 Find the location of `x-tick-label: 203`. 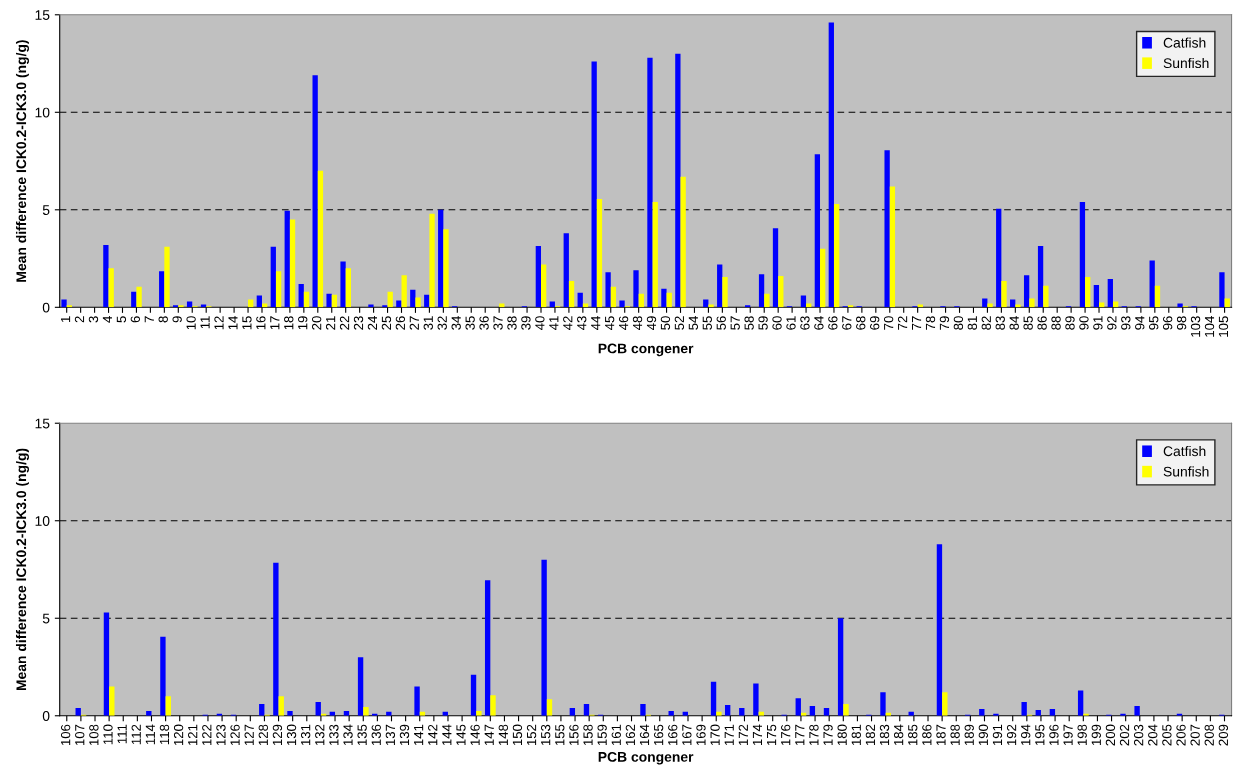

x-tick-label: 203 is located at coordinates (1138, 735).